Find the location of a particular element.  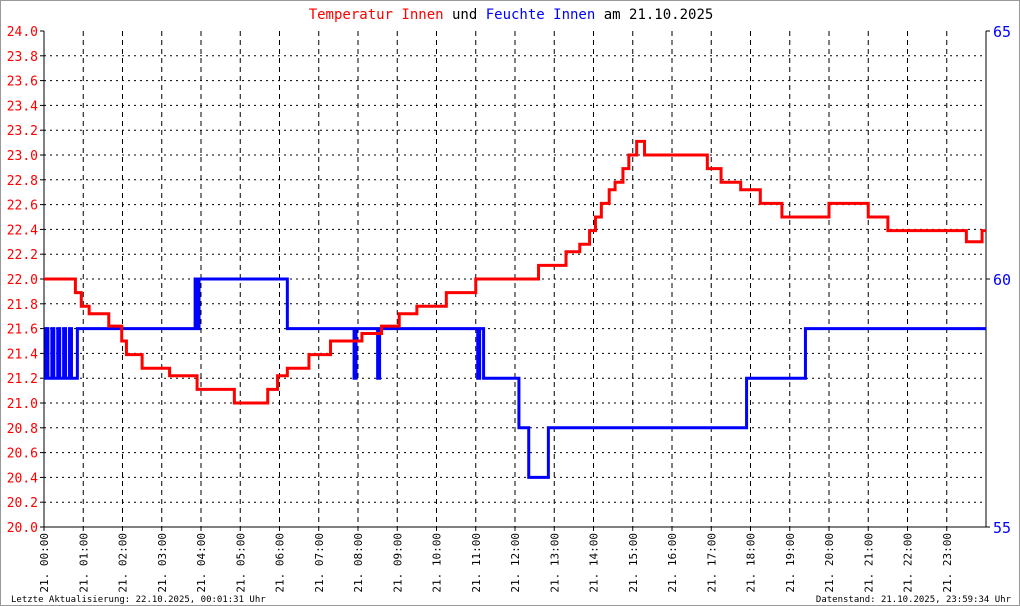

y-left-tick-label: 20.6 is located at coordinates (22, 454).